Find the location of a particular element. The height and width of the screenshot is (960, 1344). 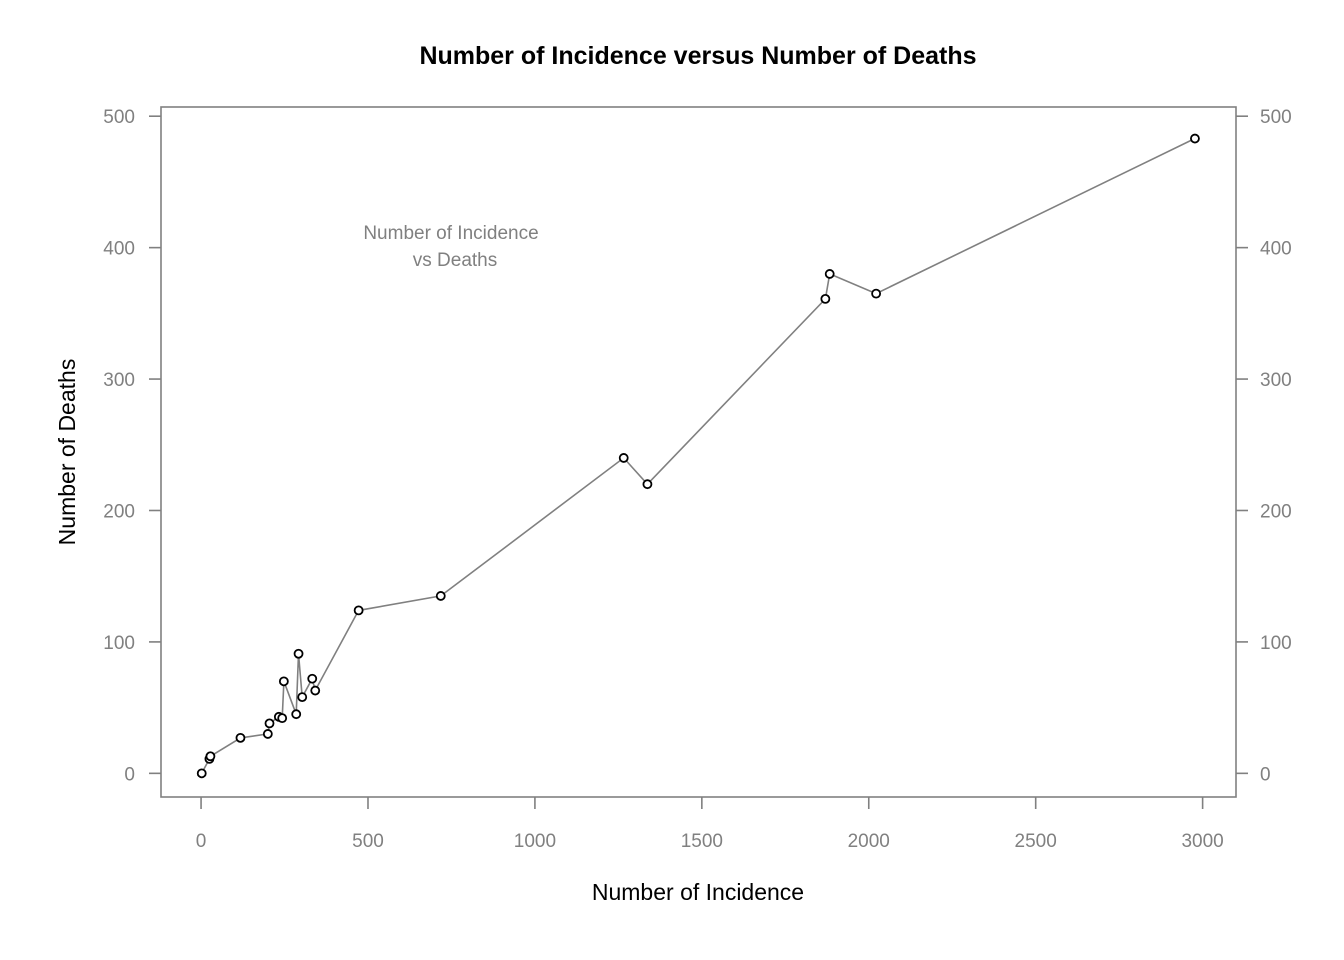

x-tick-label-3: 1500 is located at coordinates (702, 841).